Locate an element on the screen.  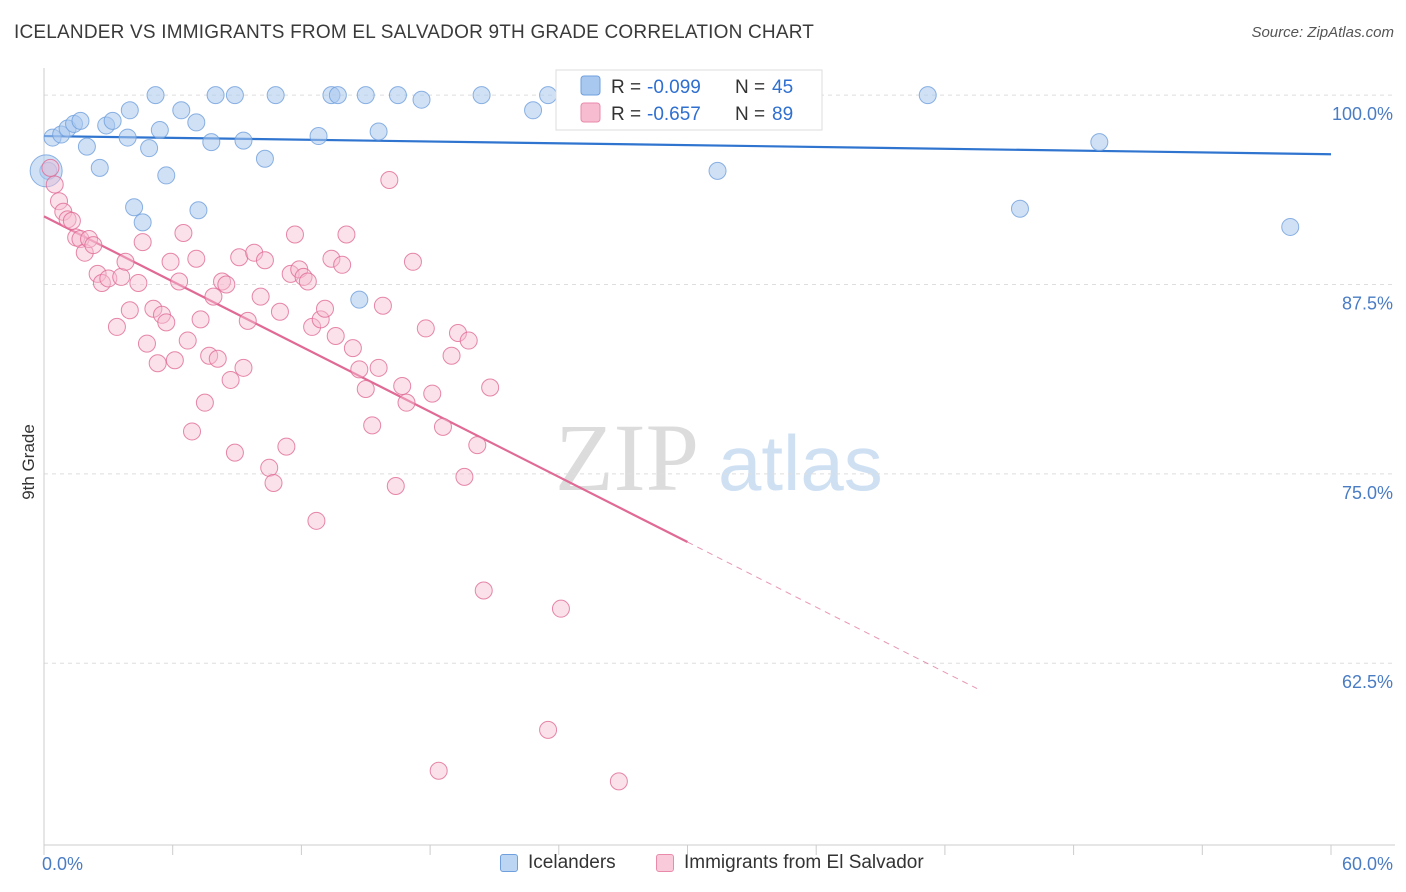
legend-n-value-2: 89 is located at coordinates (782, 114).